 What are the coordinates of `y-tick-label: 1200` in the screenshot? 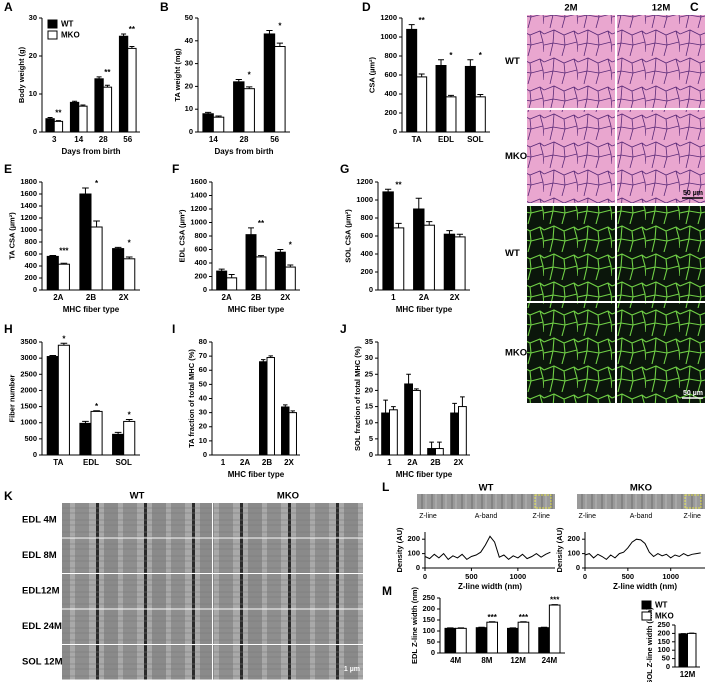 It's located at (28, 217).